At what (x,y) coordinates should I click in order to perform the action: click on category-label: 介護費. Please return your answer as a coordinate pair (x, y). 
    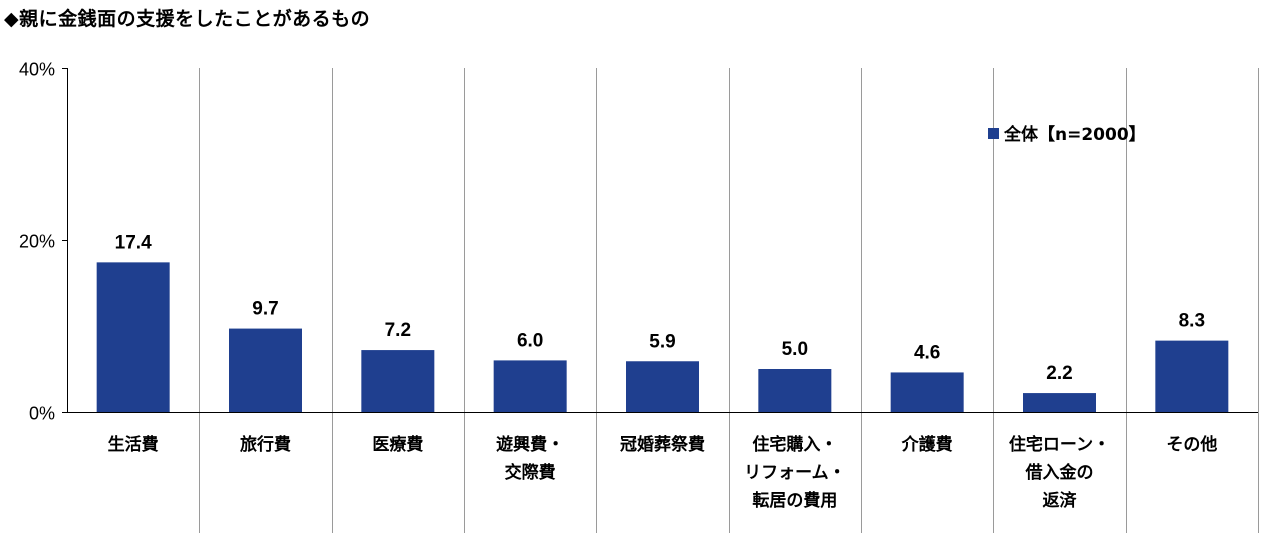
    Looking at the image, I should click on (927, 444).